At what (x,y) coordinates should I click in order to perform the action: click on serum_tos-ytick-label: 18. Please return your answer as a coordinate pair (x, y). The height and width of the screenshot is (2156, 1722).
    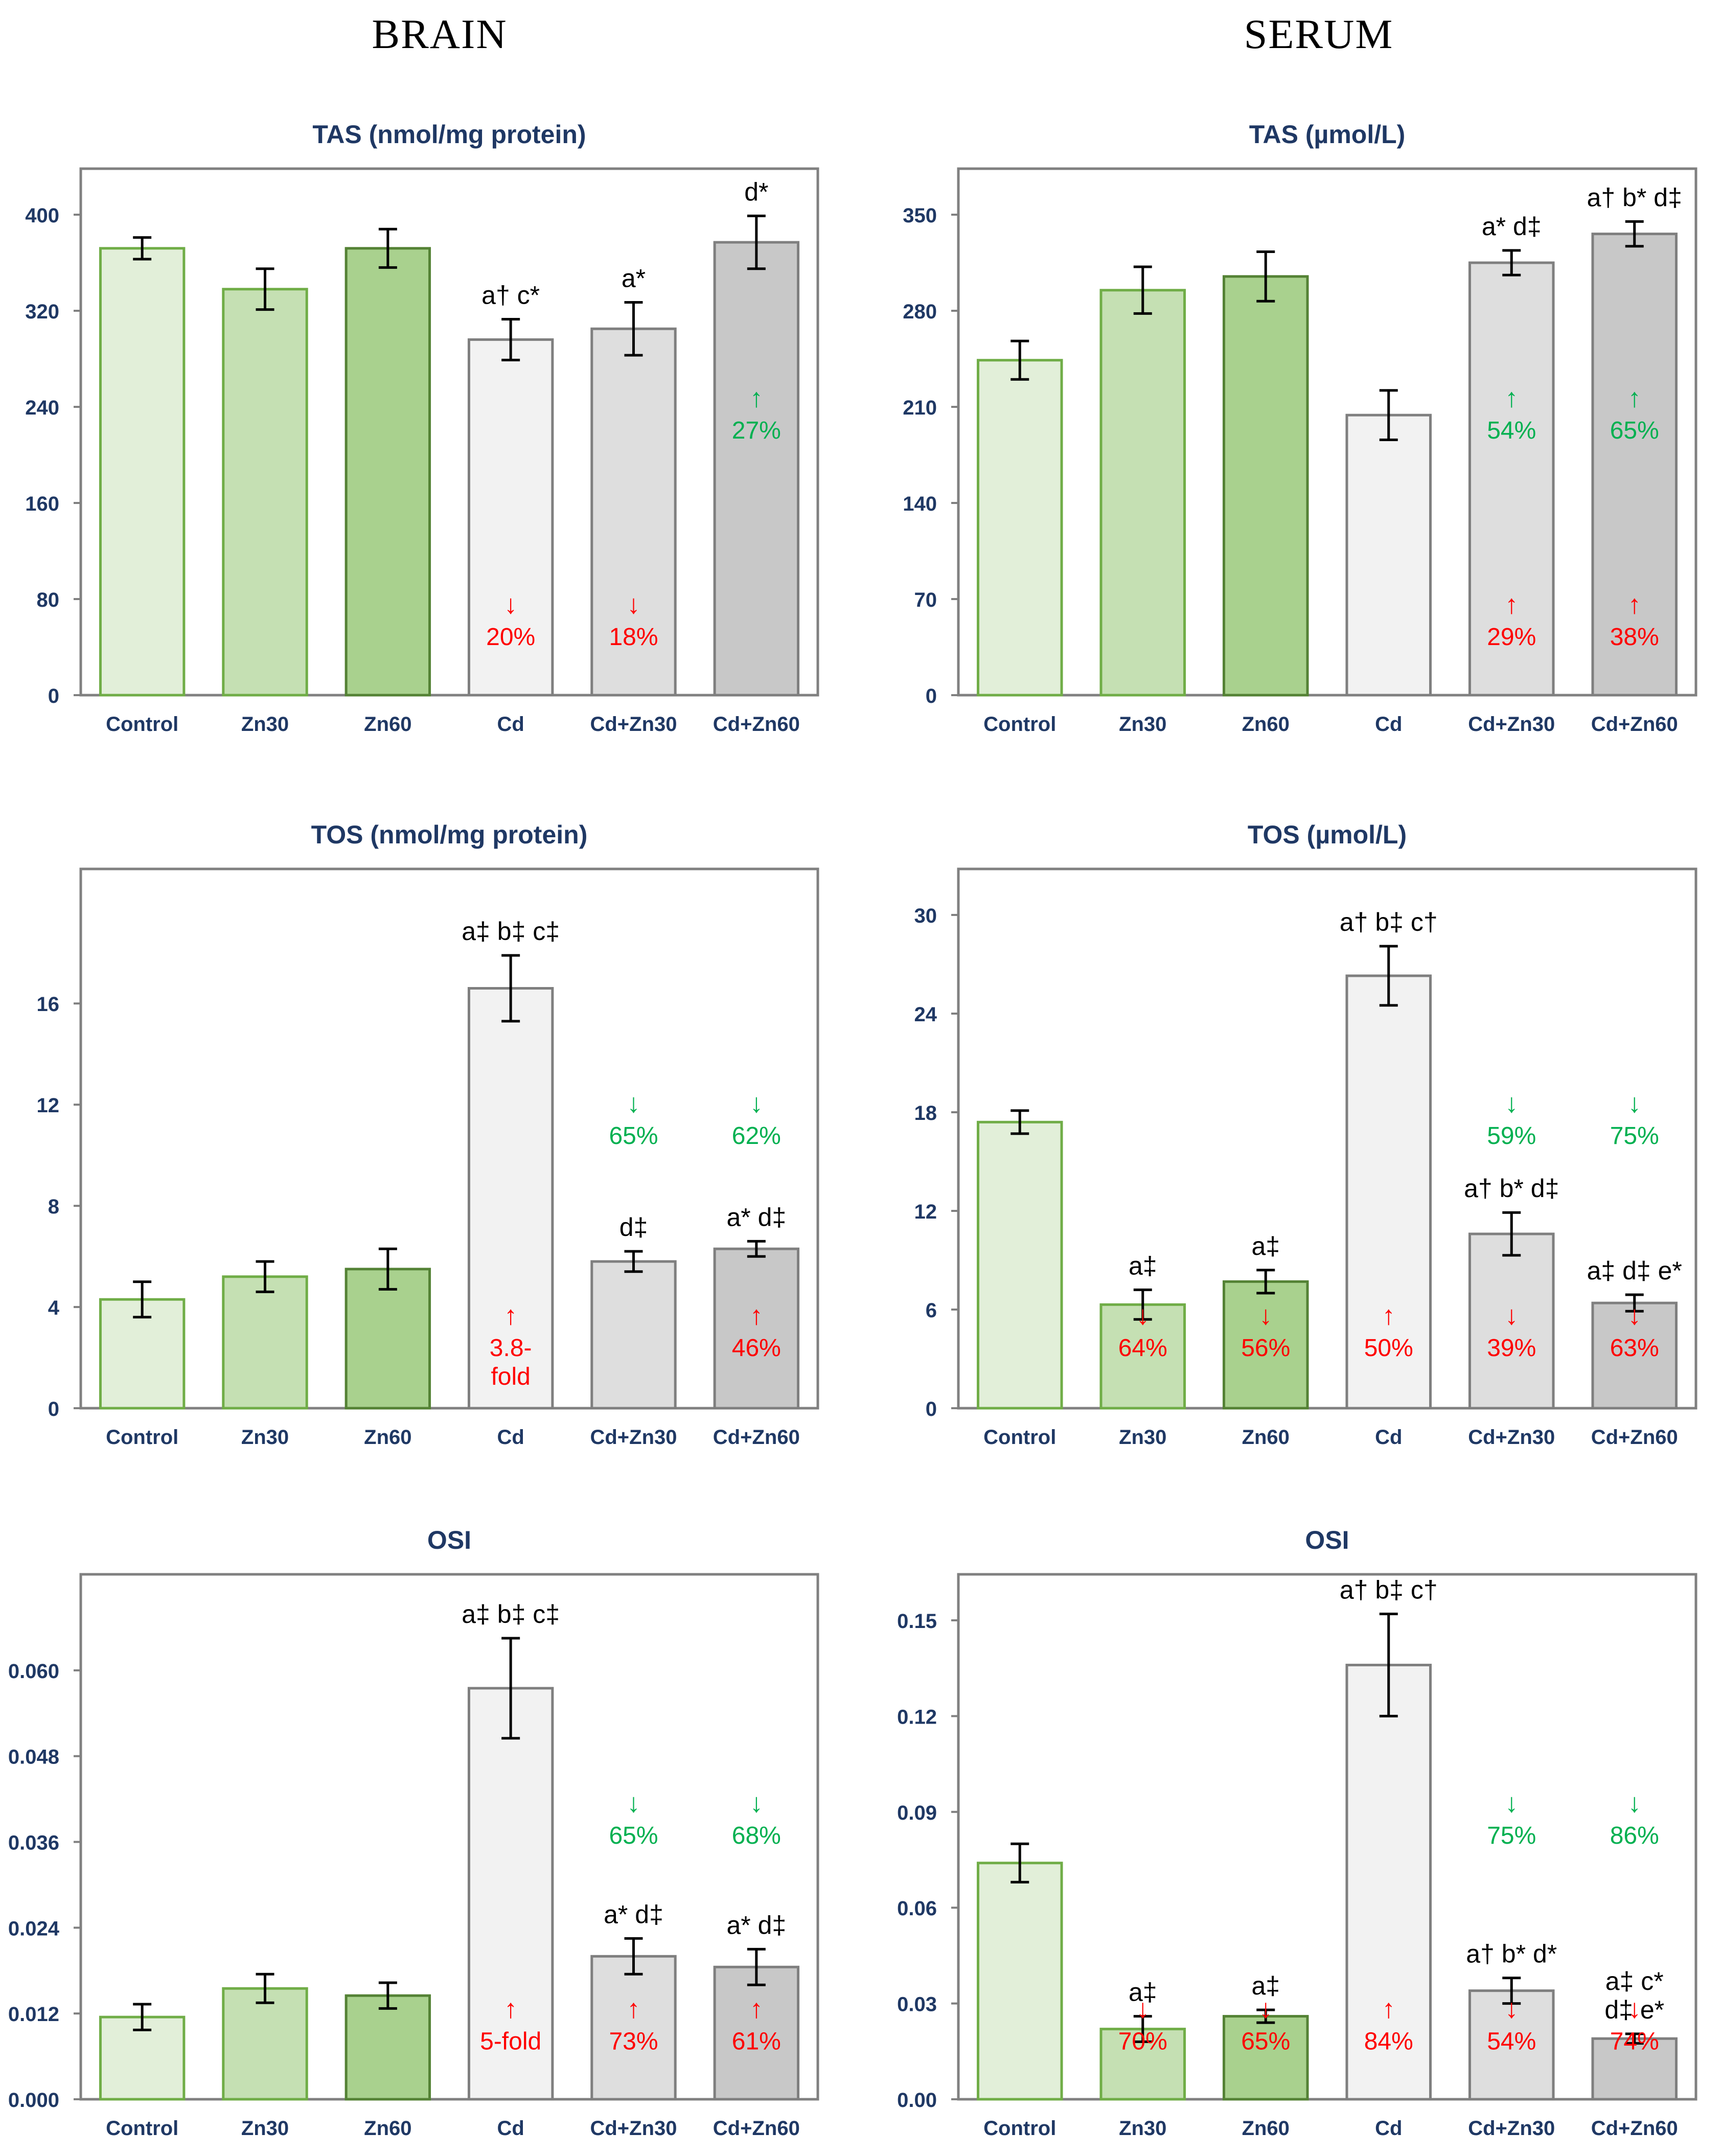
    Looking at the image, I should click on (926, 1113).